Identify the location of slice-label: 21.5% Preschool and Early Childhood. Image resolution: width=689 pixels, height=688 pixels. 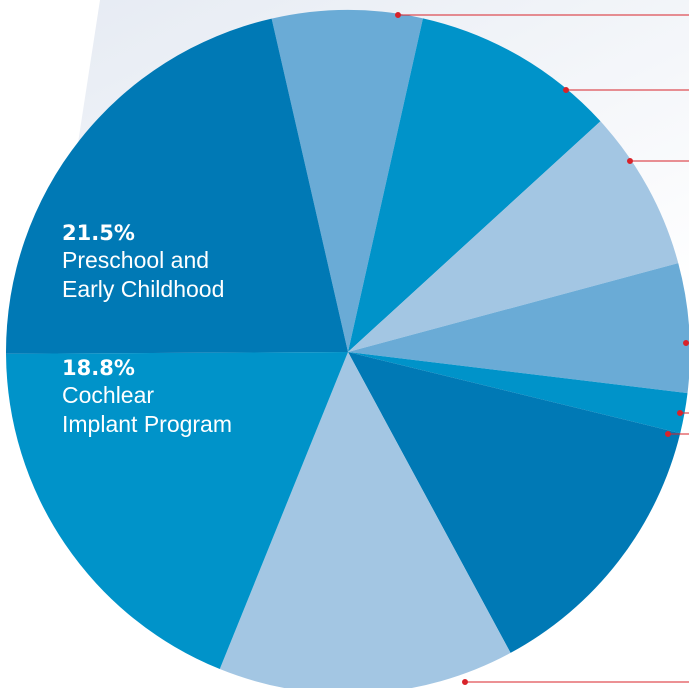
(143, 262).